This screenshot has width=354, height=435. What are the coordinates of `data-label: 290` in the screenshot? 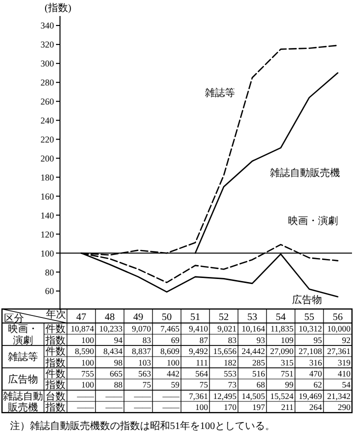 It's located at (344, 407).